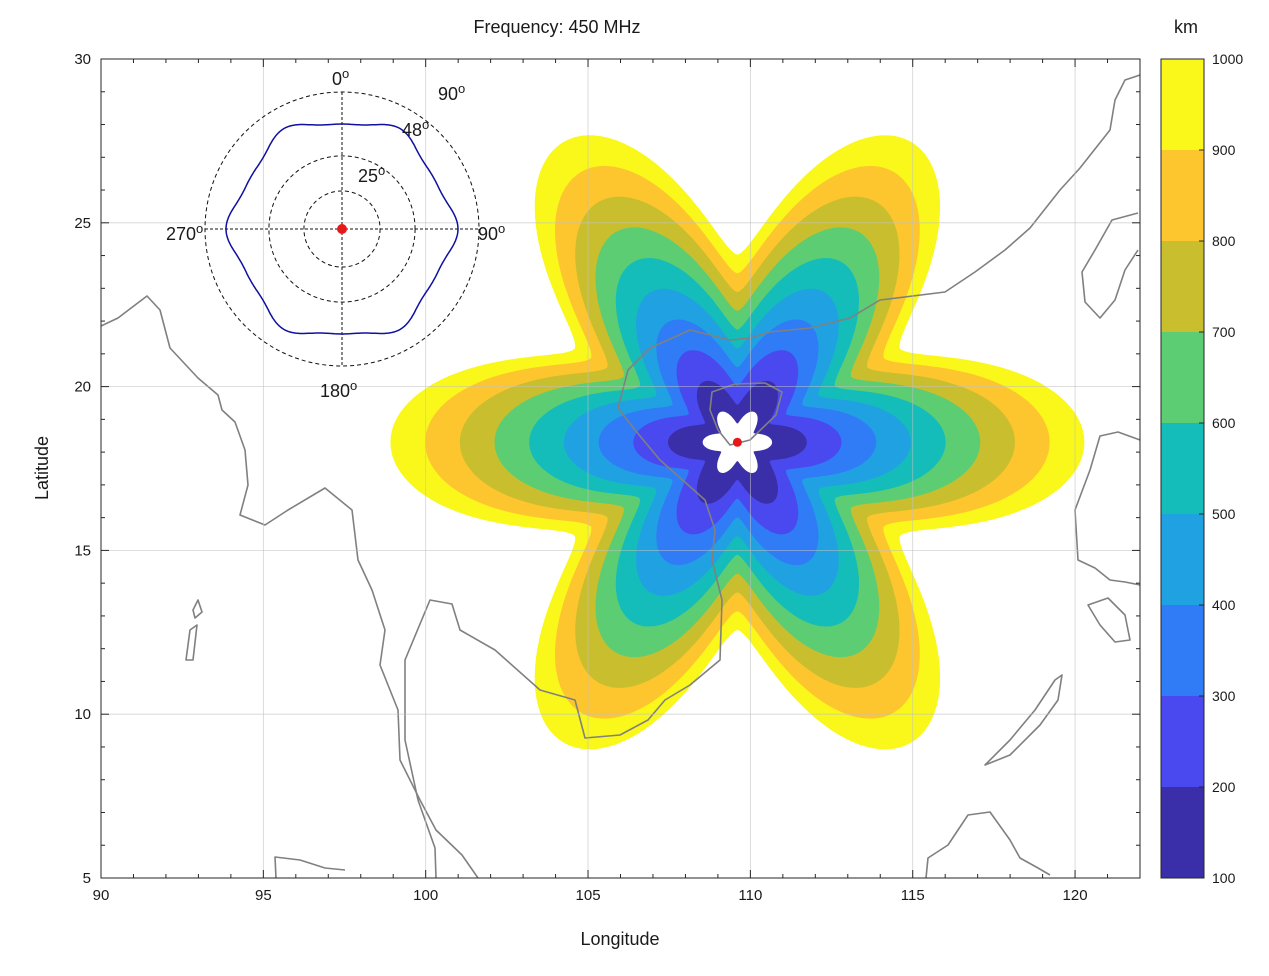  What do you see at coordinates (101, 895) in the screenshot?
I see `x-tick-label: 90` at bounding box center [101, 895].